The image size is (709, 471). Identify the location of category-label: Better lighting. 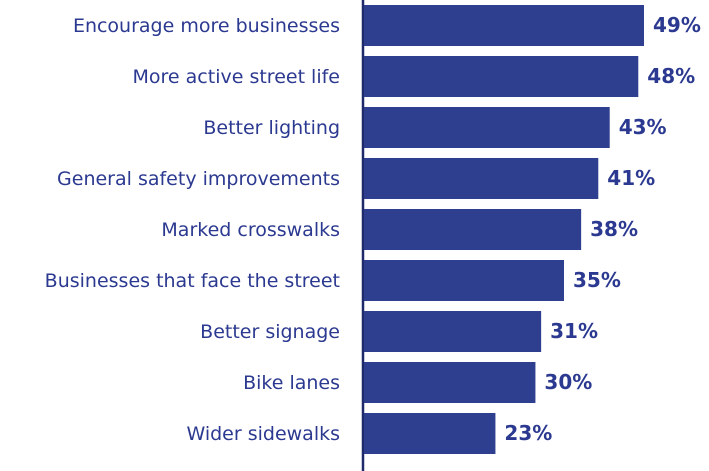
(271, 128).